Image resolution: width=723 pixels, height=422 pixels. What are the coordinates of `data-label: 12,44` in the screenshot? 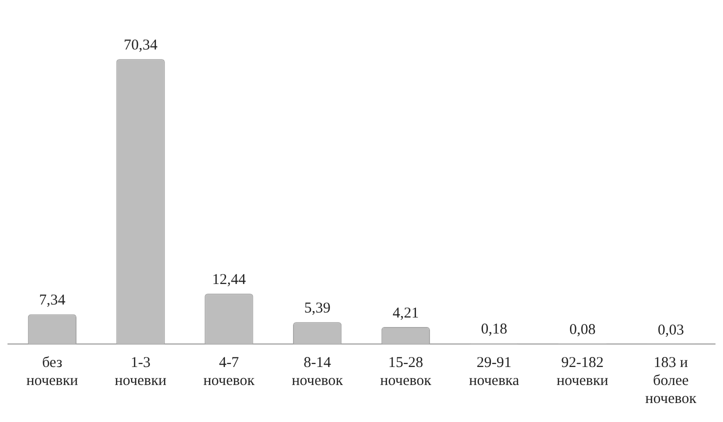 It's located at (229, 280).